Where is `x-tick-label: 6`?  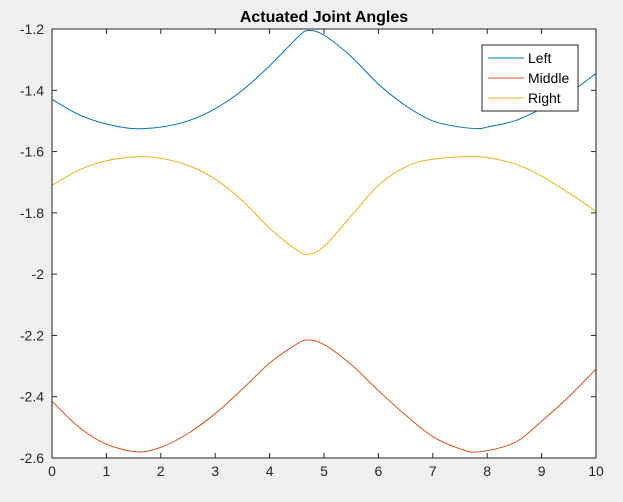
x-tick-label: 6 is located at coordinates (379, 471).